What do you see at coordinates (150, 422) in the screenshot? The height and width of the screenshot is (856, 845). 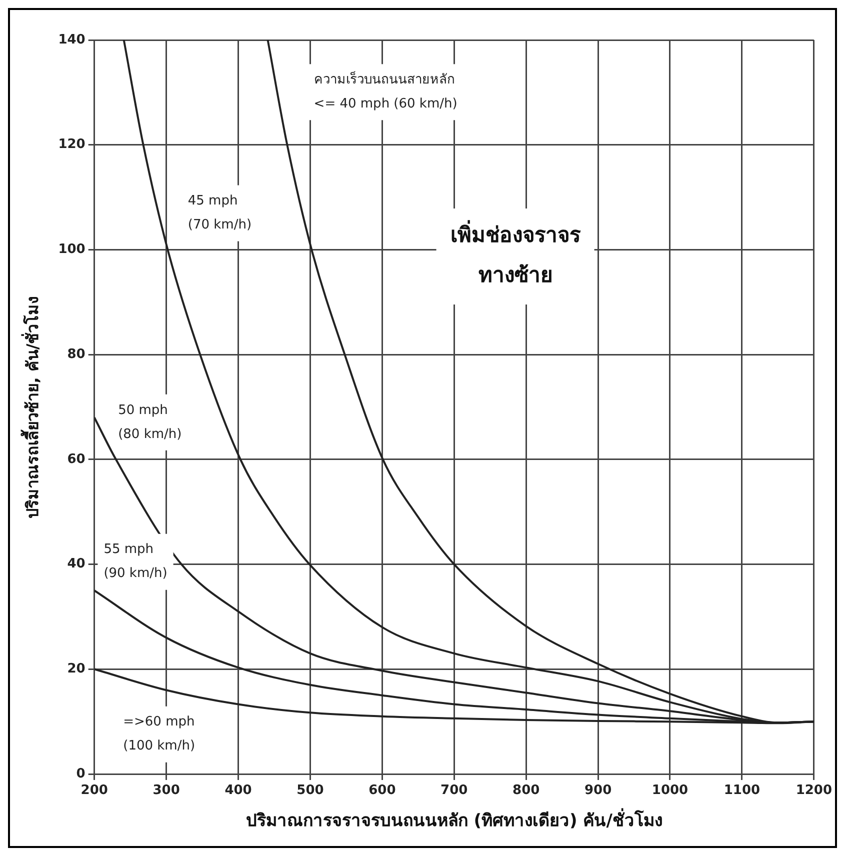 I see `annotation: 50 mph (80 km/h)` at bounding box center [150, 422].